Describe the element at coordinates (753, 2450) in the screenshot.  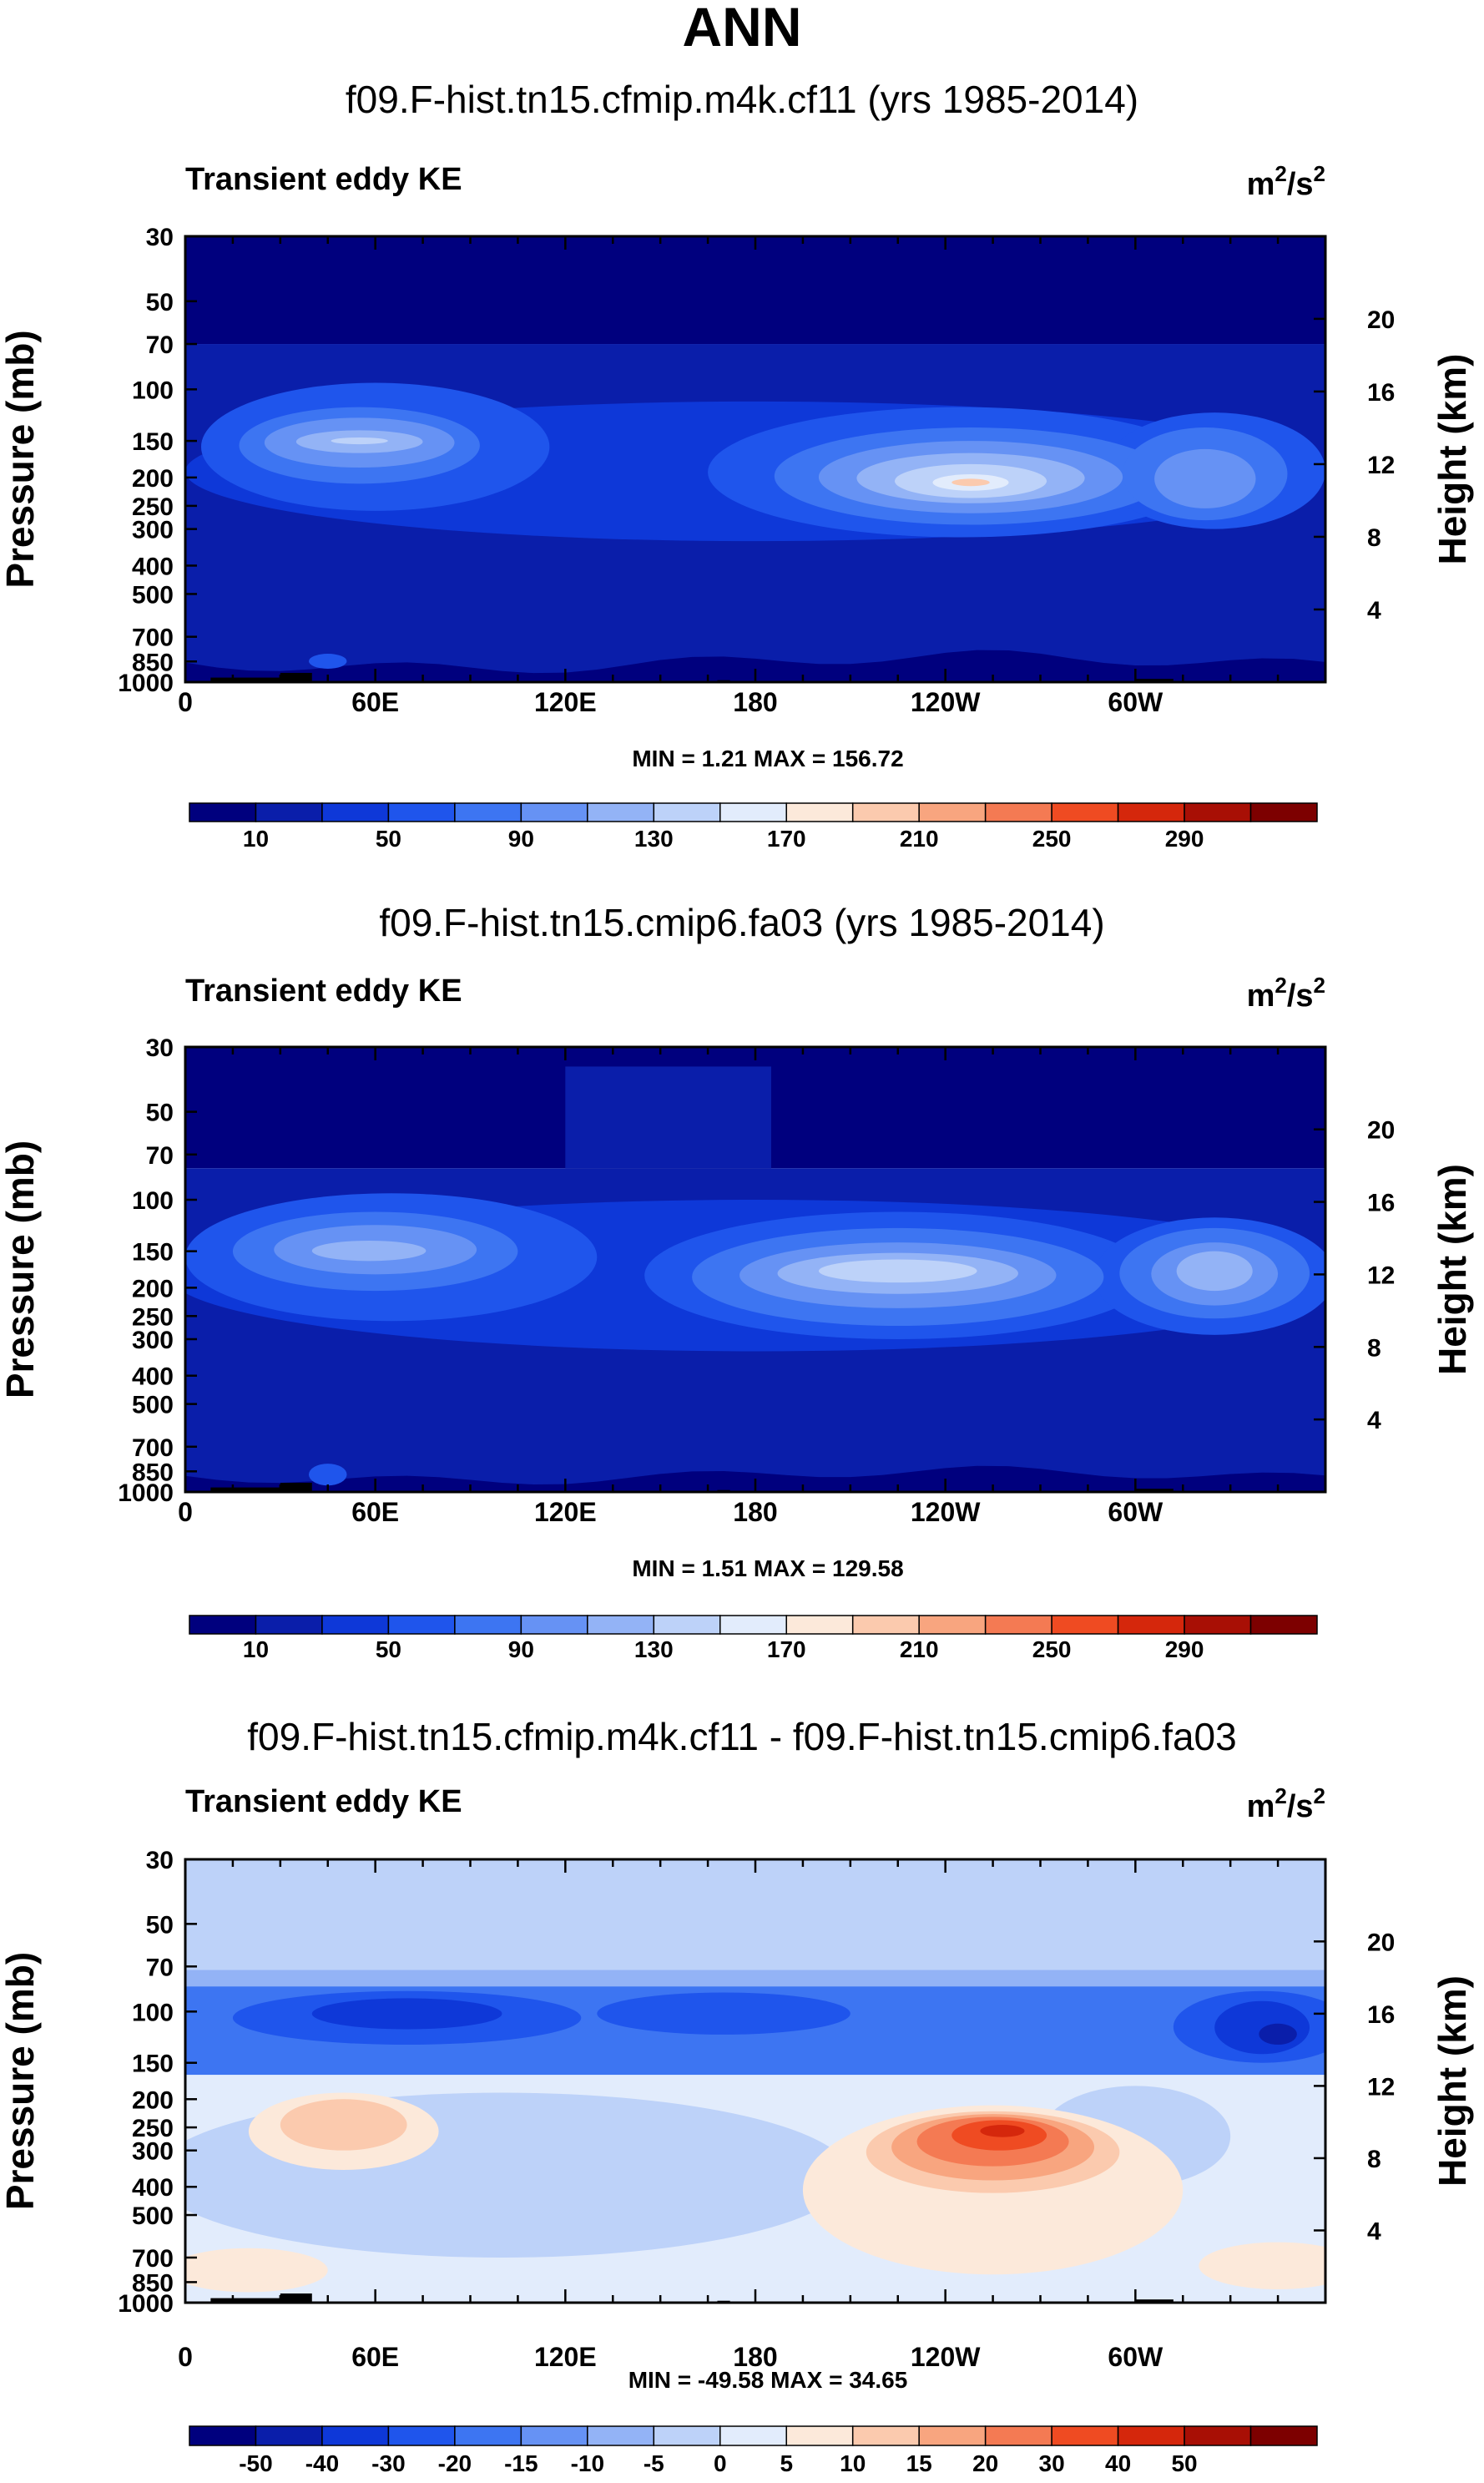
I see `colorbar: -50 -40 -30 -20 -15 -10 -5 0 5 10 15 20 30 40 50` at that location.